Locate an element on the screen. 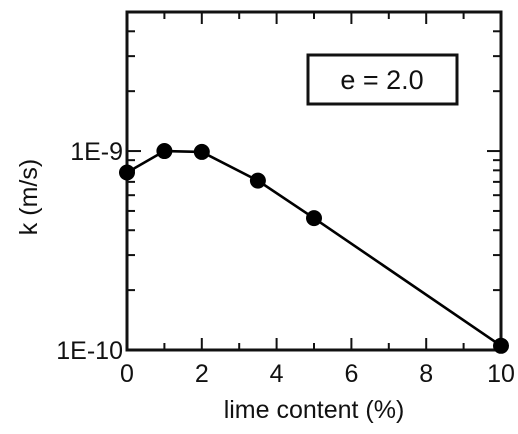  annotation-box: e = 2.0 is located at coordinates (382, 79).